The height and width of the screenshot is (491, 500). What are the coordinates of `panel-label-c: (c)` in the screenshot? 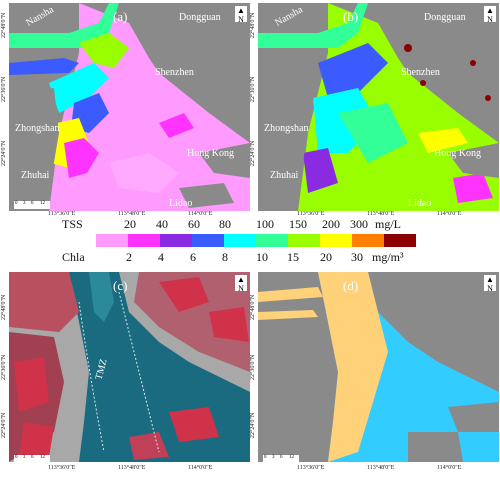 It's located at (120, 285).